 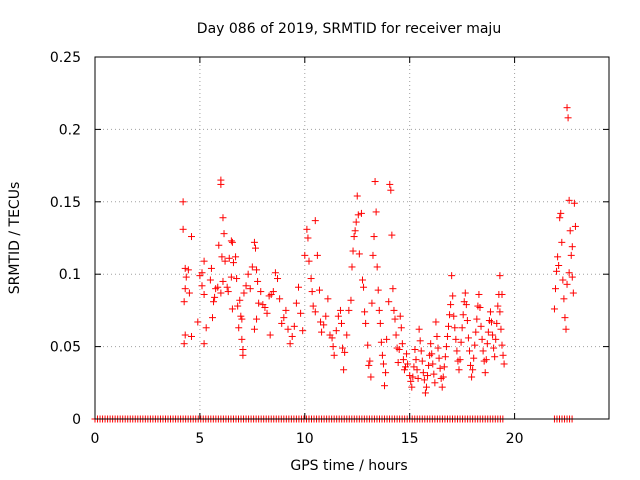 What do you see at coordinates (305, 439) in the screenshot?
I see `x-tick-label: 10` at bounding box center [305, 439].